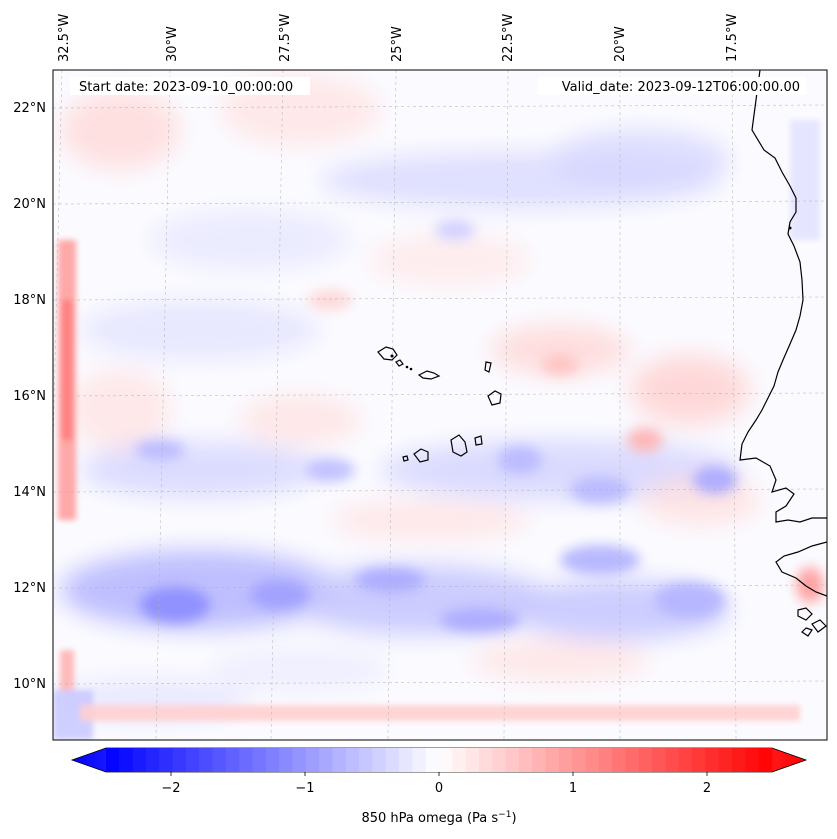  What do you see at coordinates (285, 38) in the screenshot?
I see `lon-label-27-5w: 27.5°W` at bounding box center [285, 38].